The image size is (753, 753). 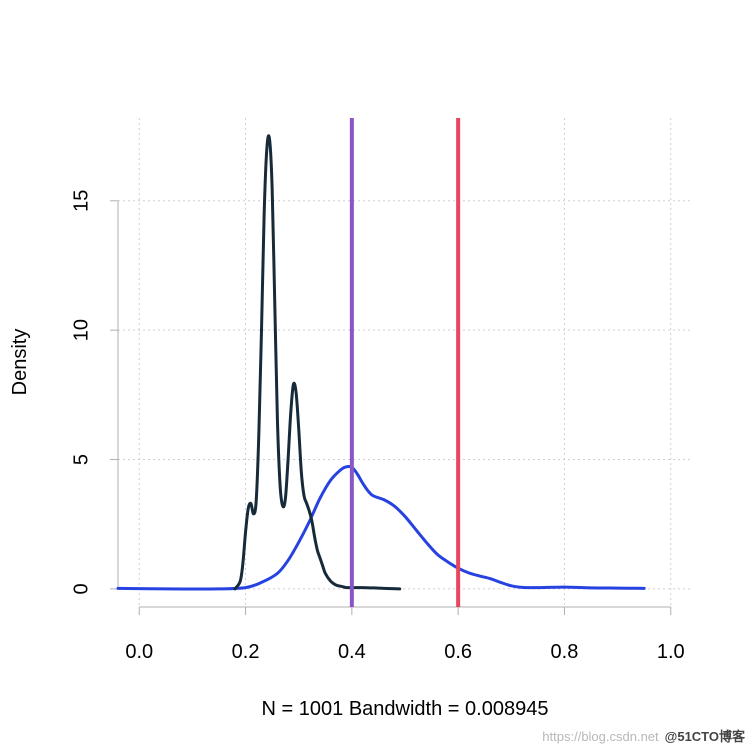 I want to click on x-tick-label: 0.2, so click(x=246, y=652).